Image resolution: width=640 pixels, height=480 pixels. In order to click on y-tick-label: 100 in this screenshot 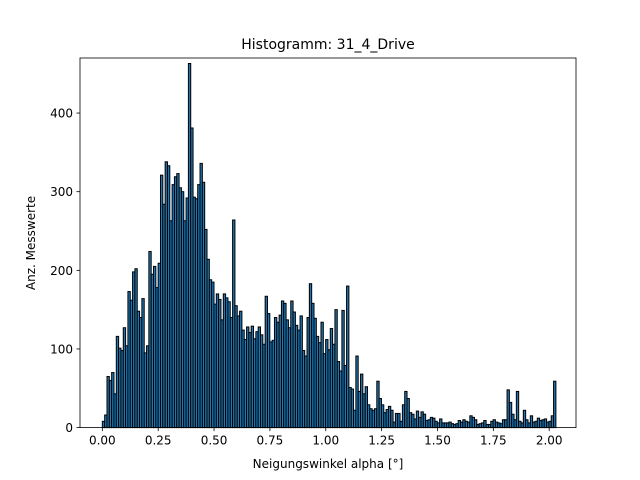, I will do `click(61, 349)`.